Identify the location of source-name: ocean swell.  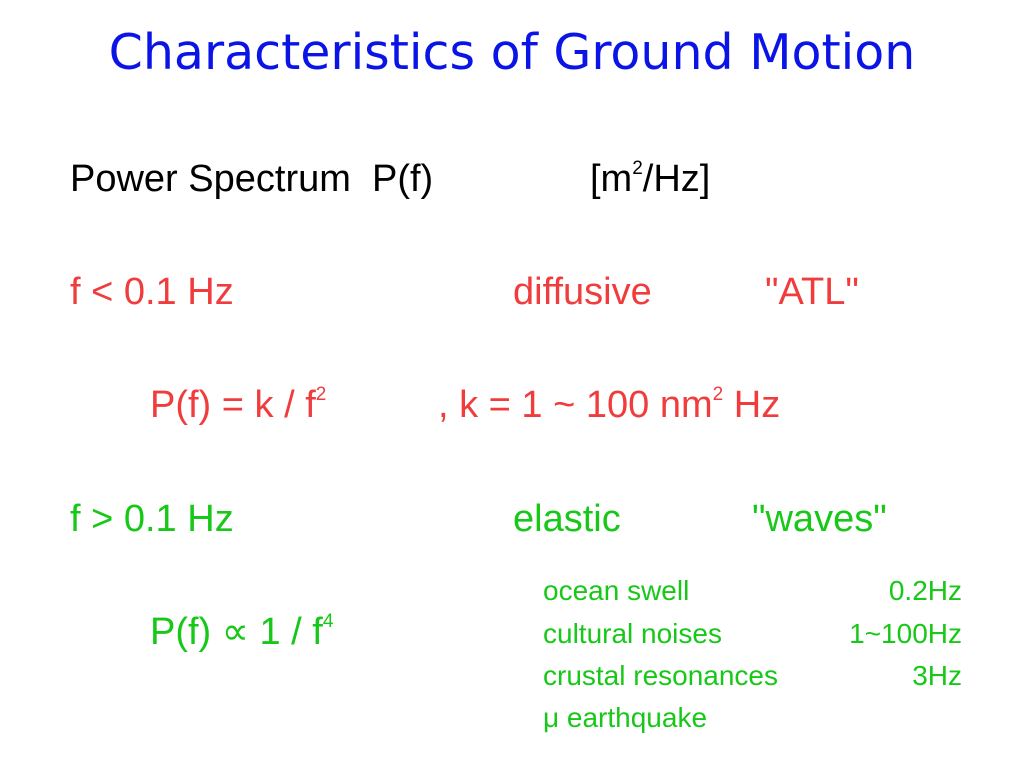
(616, 590).